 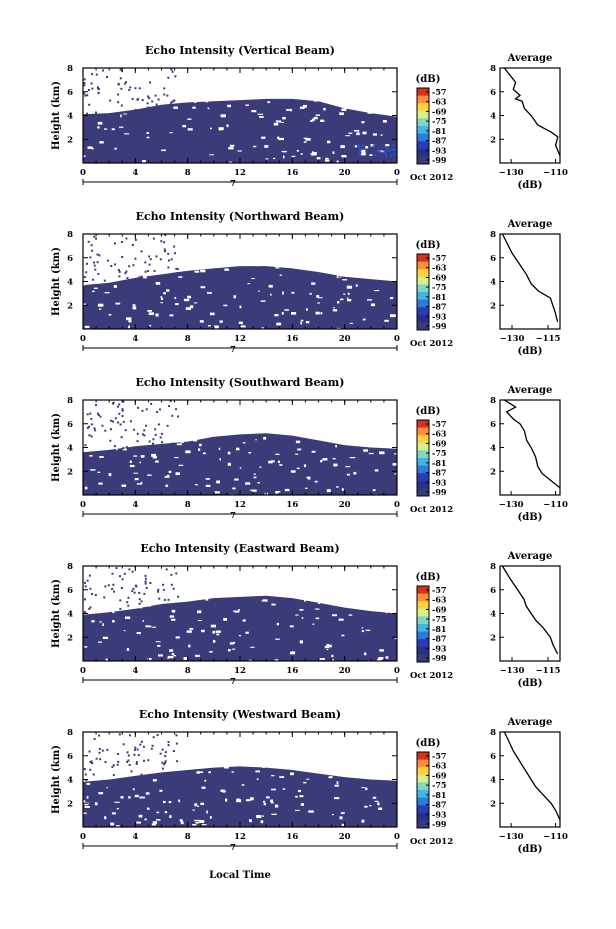 What do you see at coordinates (56, 281) in the screenshot?
I see `y-axis-label: Height (km)` at bounding box center [56, 281].